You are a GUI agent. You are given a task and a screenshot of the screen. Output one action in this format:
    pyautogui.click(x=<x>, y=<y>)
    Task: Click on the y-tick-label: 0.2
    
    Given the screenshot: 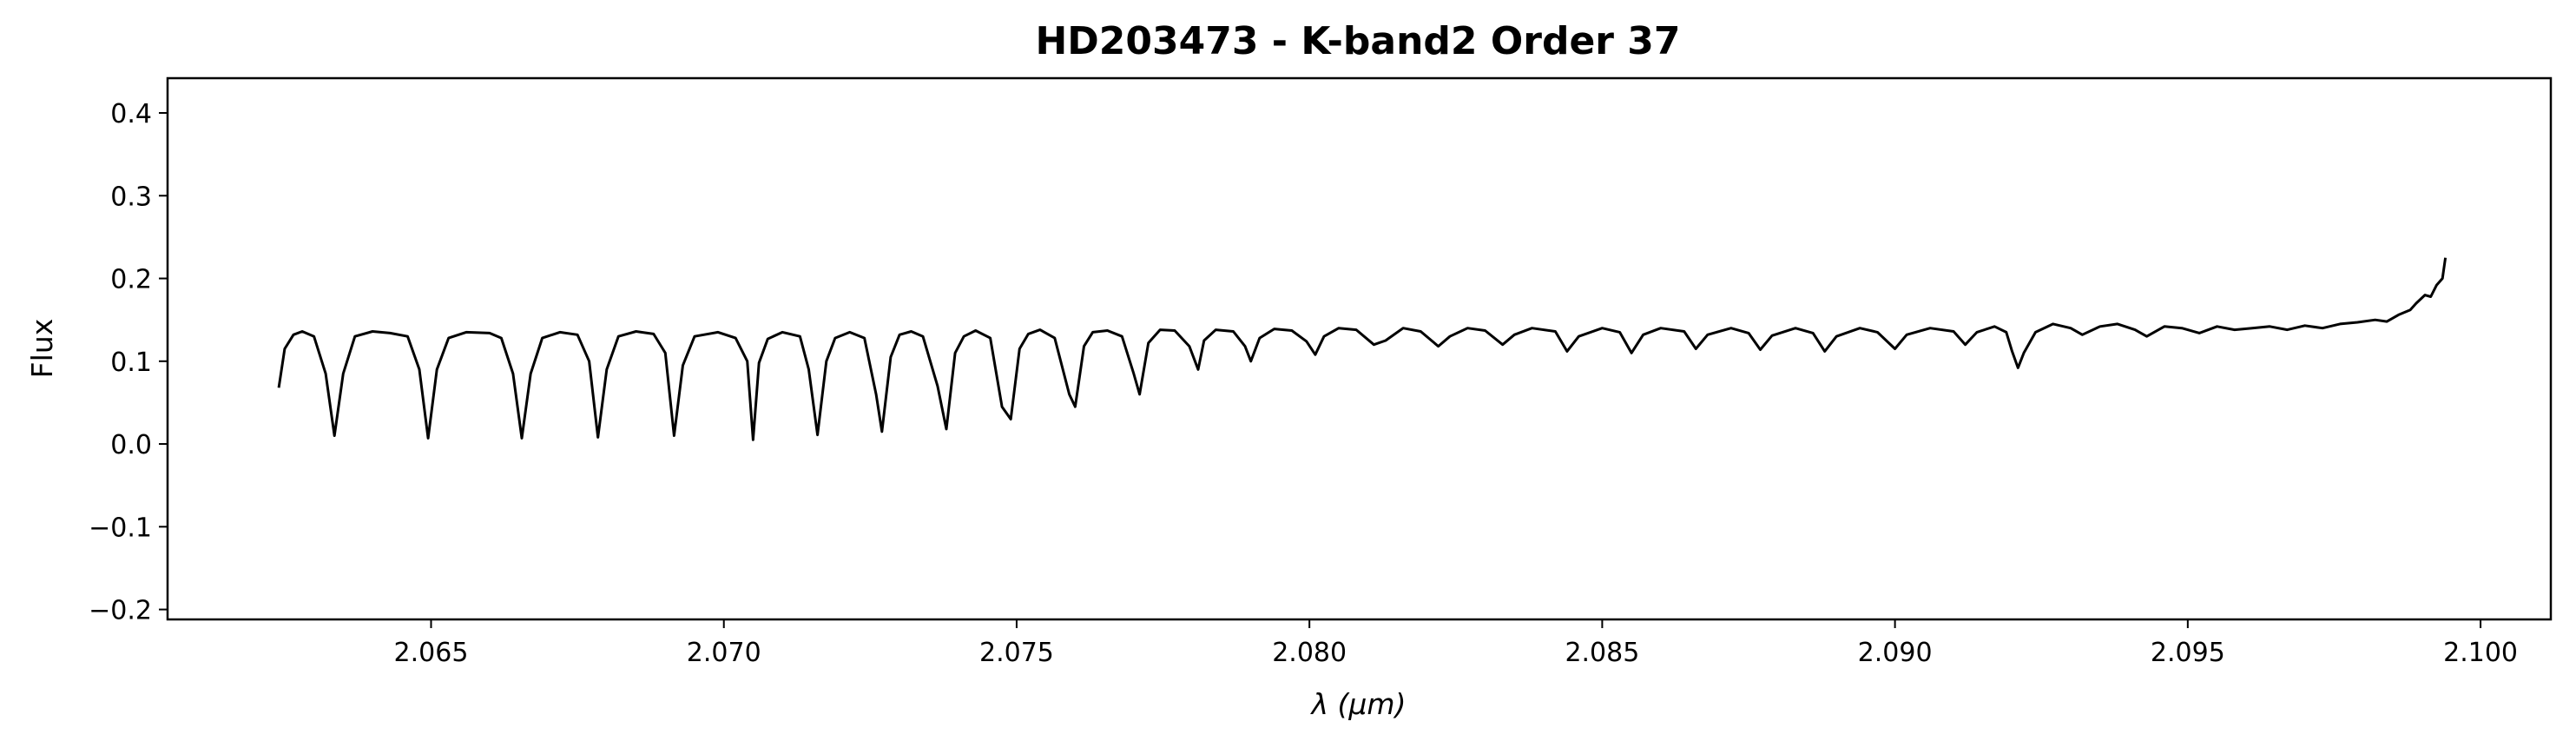 What is the action you would take?
    pyautogui.click(x=131, y=280)
    